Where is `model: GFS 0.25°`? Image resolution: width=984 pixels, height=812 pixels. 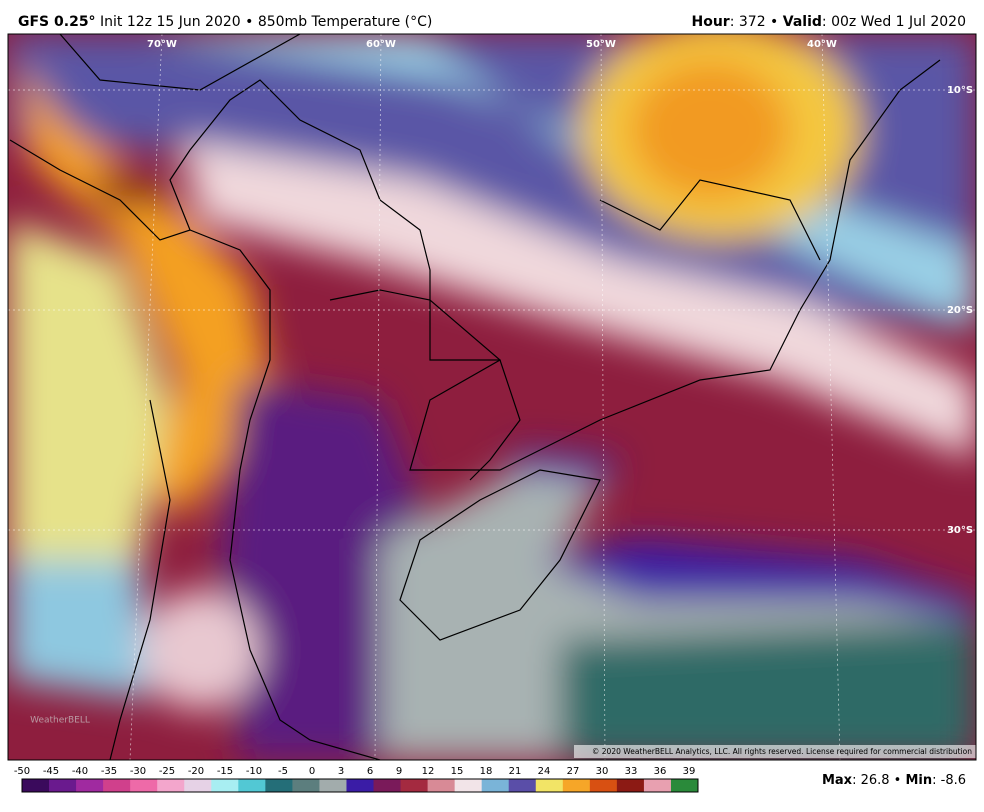 model: GFS 0.25° is located at coordinates (57, 22).